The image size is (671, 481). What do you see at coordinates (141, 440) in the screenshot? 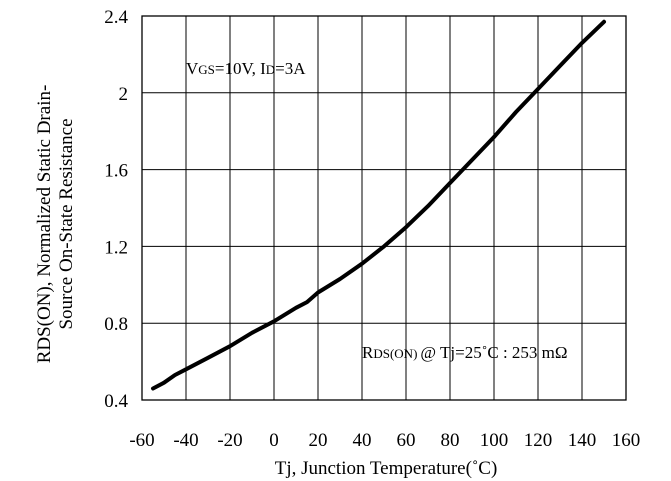
I see `x-tick-label: -60` at bounding box center [141, 440].